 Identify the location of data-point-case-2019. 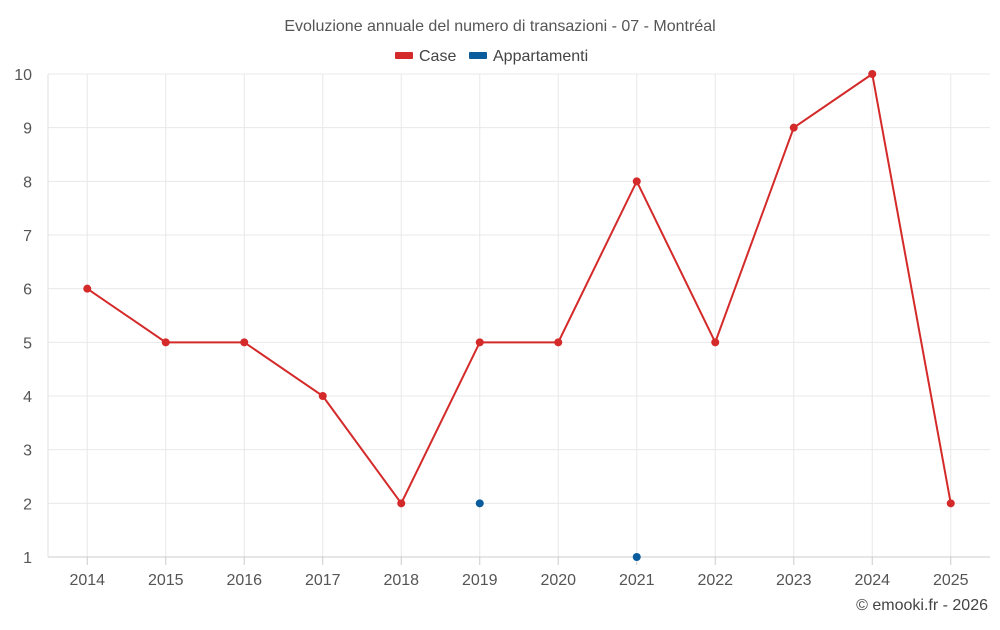
(479, 342).